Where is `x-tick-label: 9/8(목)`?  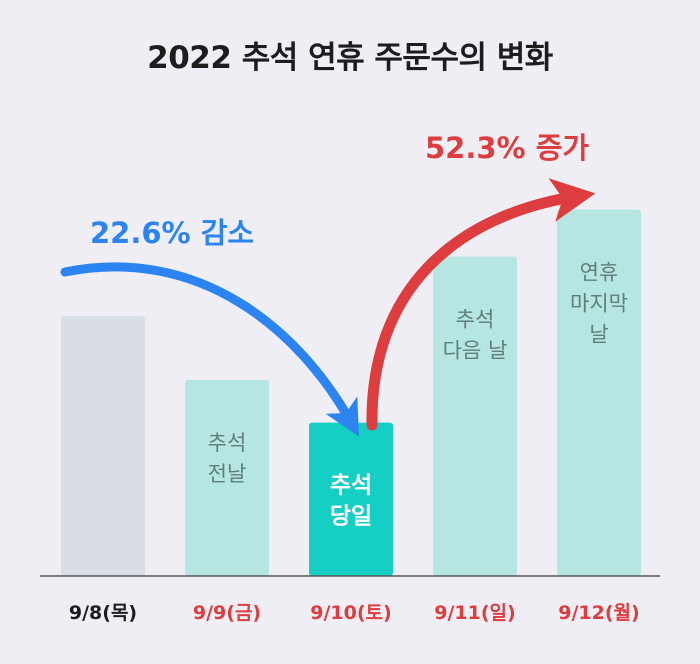 x-tick-label: 9/8(목) is located at coordinates (103, 613).